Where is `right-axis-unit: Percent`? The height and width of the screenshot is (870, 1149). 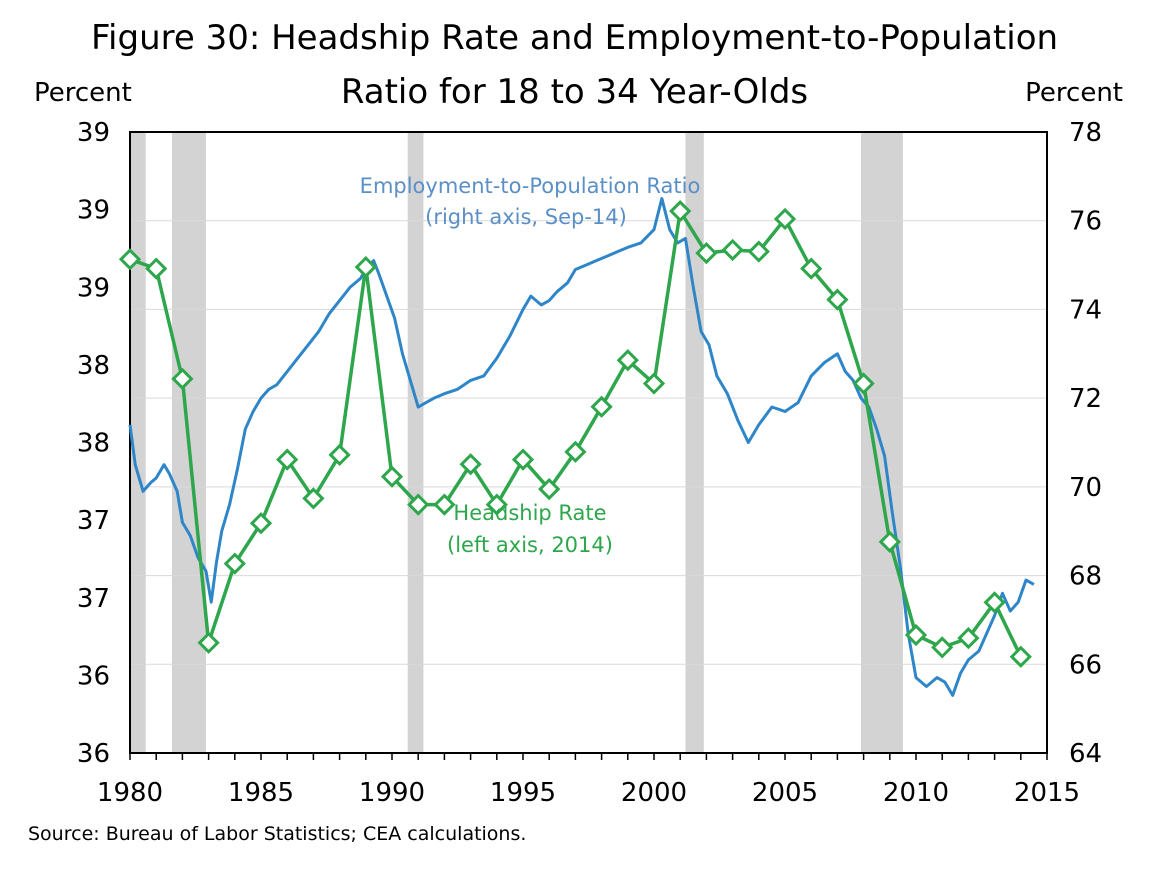 right-axis-unit: Percent is located at coordinates (1074, 93).